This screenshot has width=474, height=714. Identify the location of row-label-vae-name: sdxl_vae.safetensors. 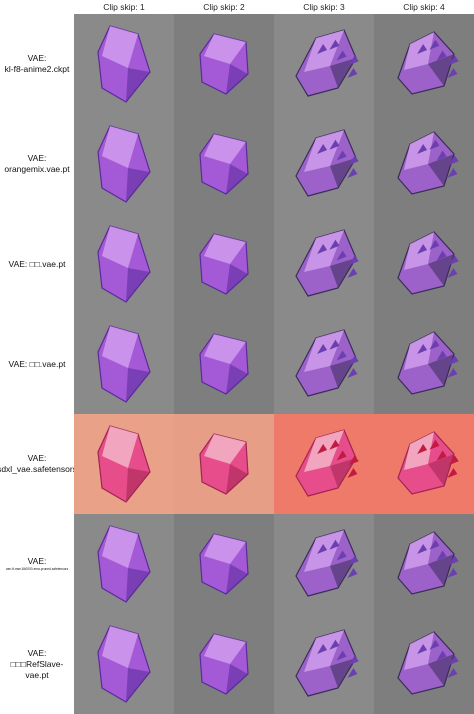
(38, 469).